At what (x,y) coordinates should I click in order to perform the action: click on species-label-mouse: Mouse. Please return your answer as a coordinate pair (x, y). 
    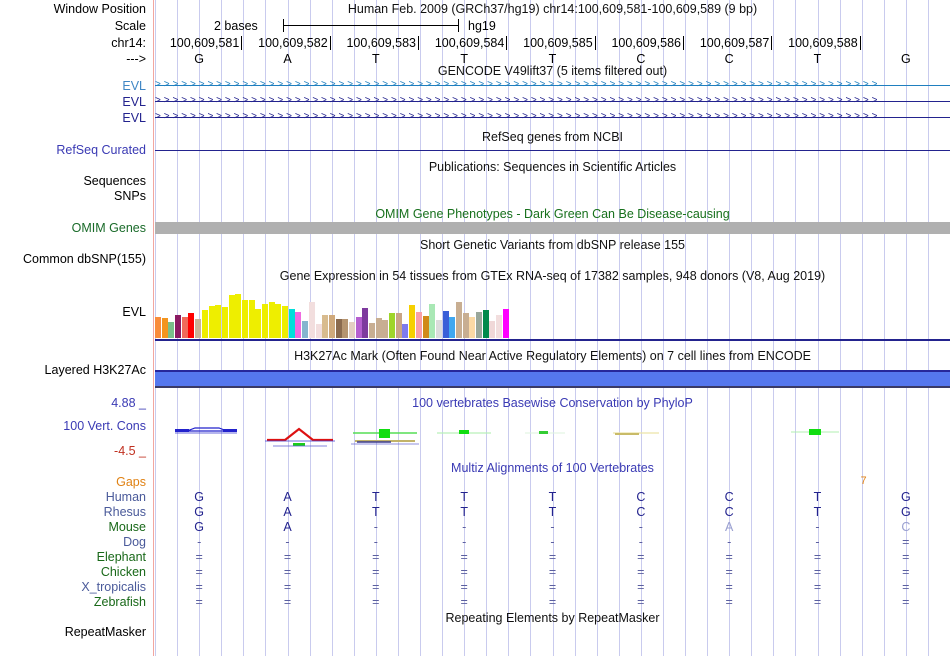
    Looking at the image, I should click on (127, 527).